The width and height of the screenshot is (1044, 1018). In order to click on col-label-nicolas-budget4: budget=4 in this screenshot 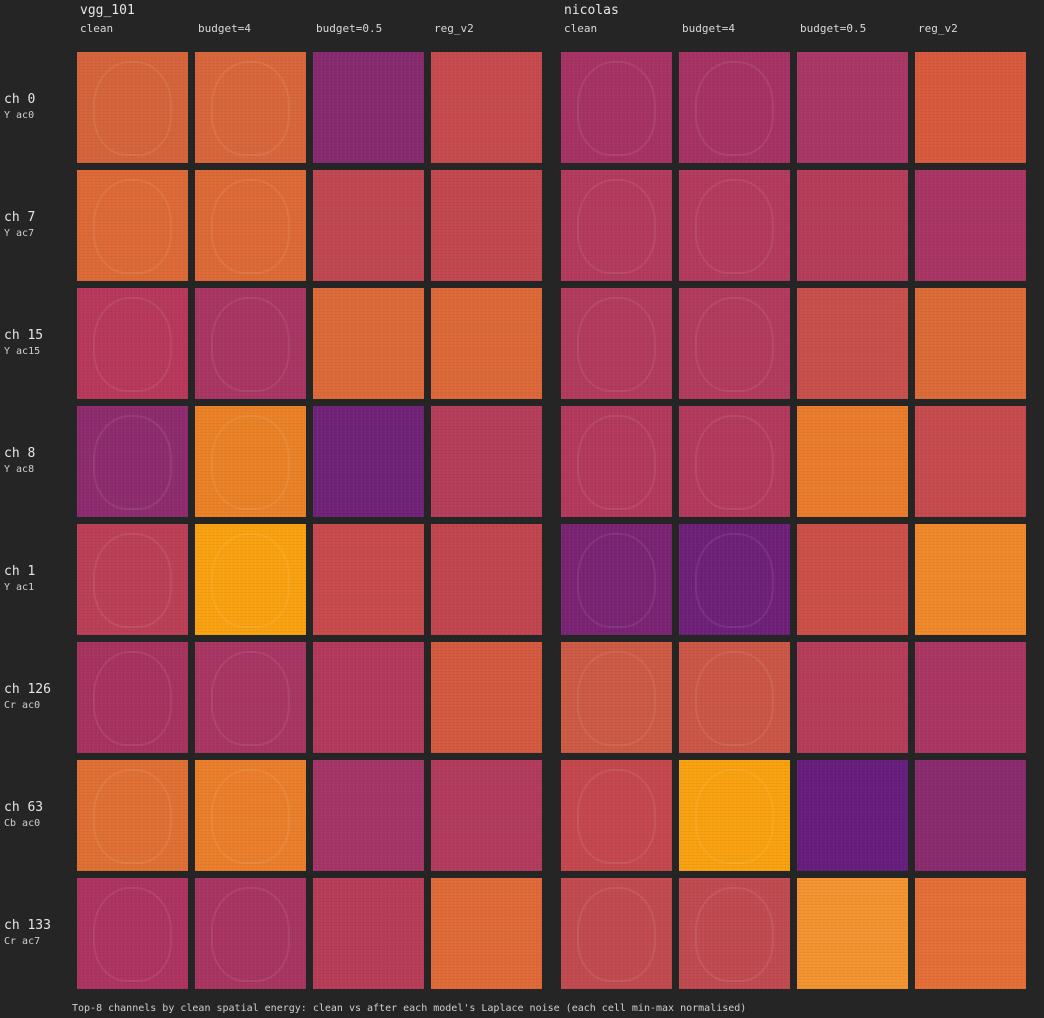, I will do `click(708, 28)`.